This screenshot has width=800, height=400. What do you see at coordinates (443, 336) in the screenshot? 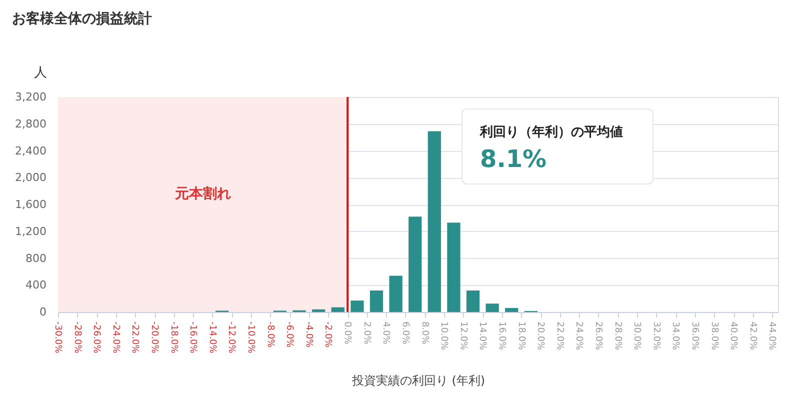
I see `x-tick-label: 10.0%` at bounding box center [443, 336].